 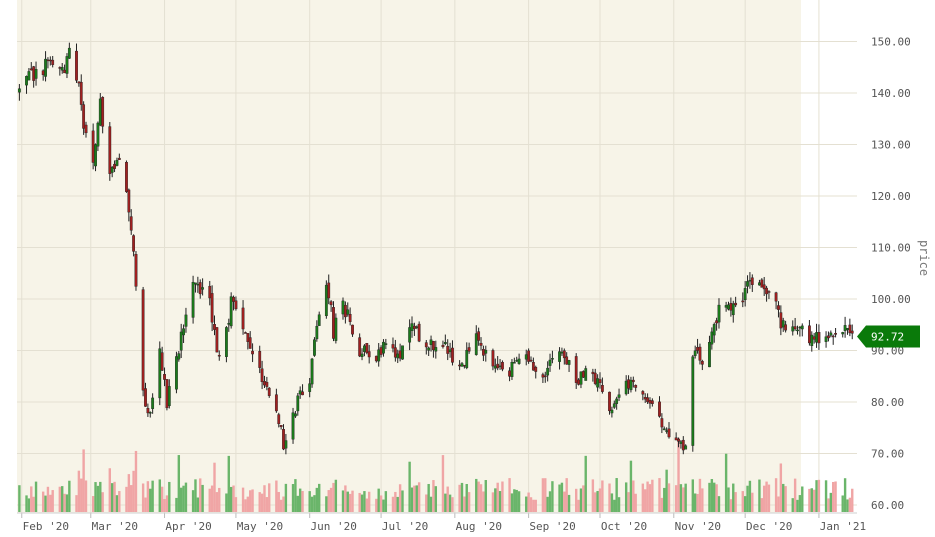 I want to click on y-tick-label: 90.00, so click(x=887, y=351).